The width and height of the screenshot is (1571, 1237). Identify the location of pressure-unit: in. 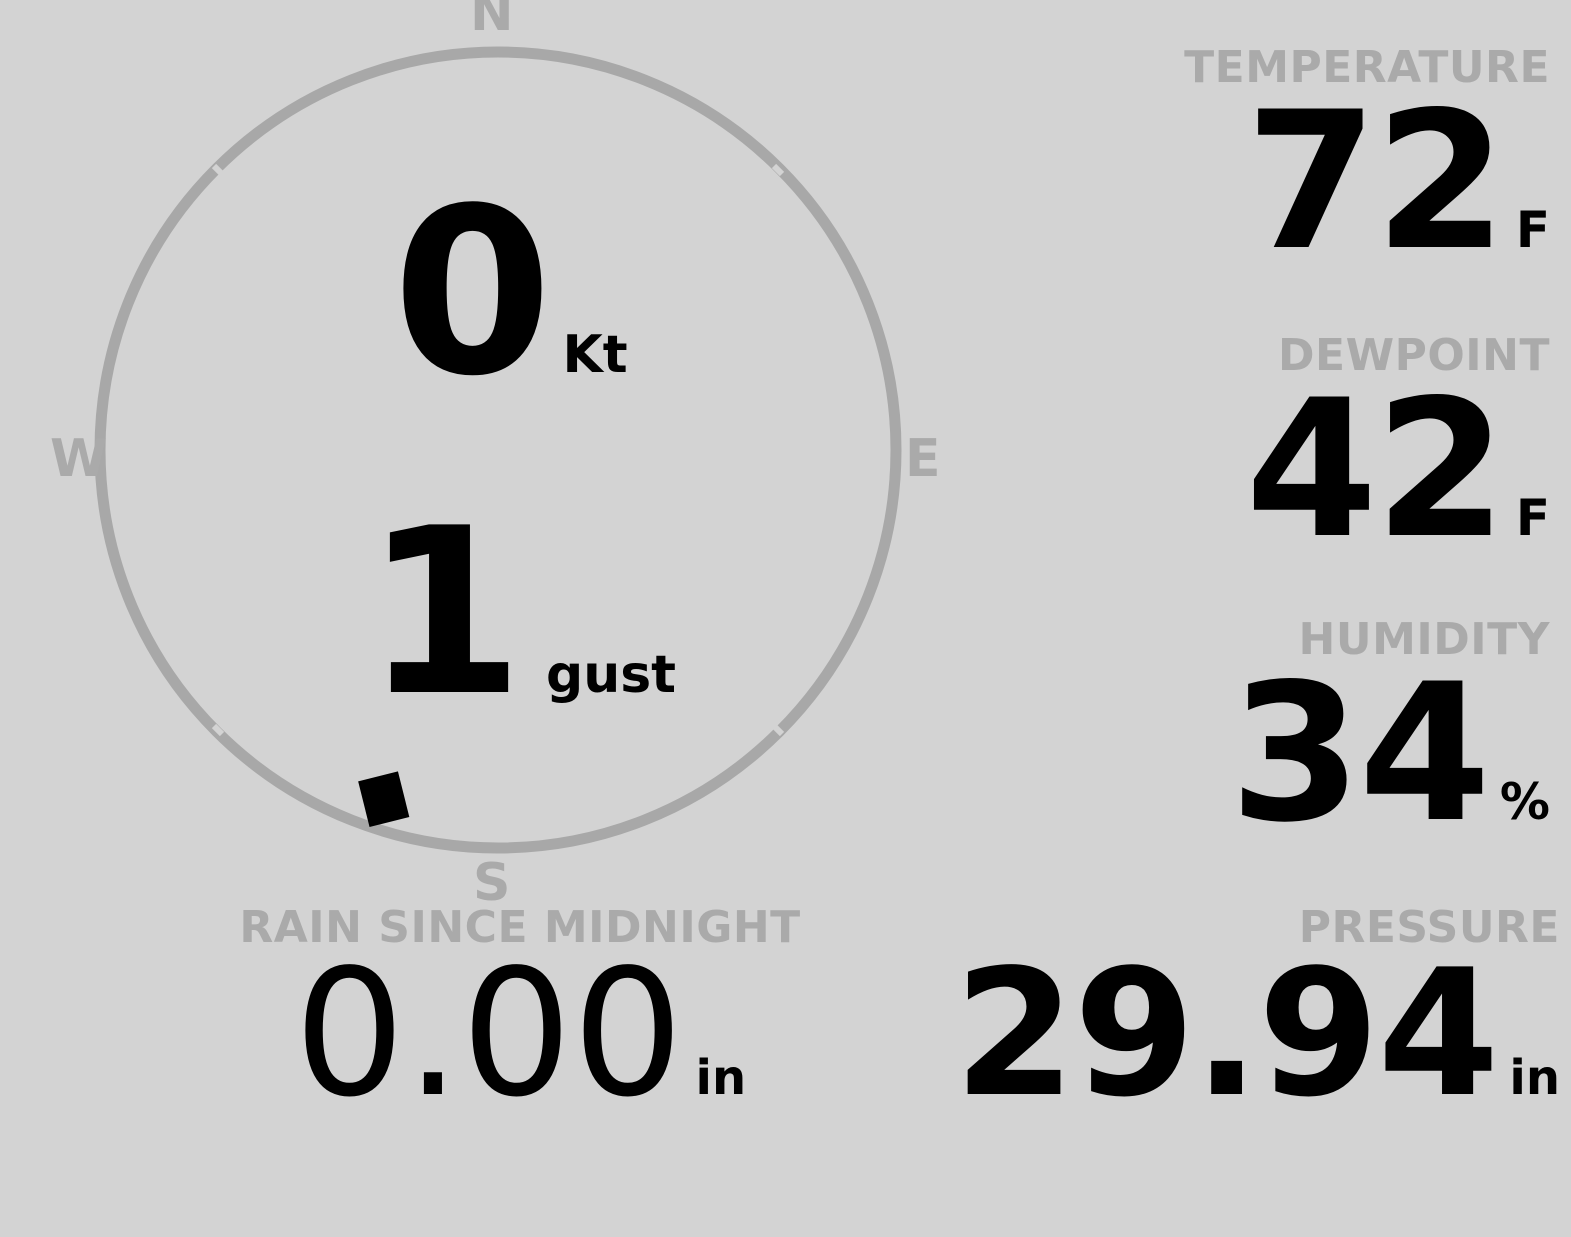
(1534, 1078).